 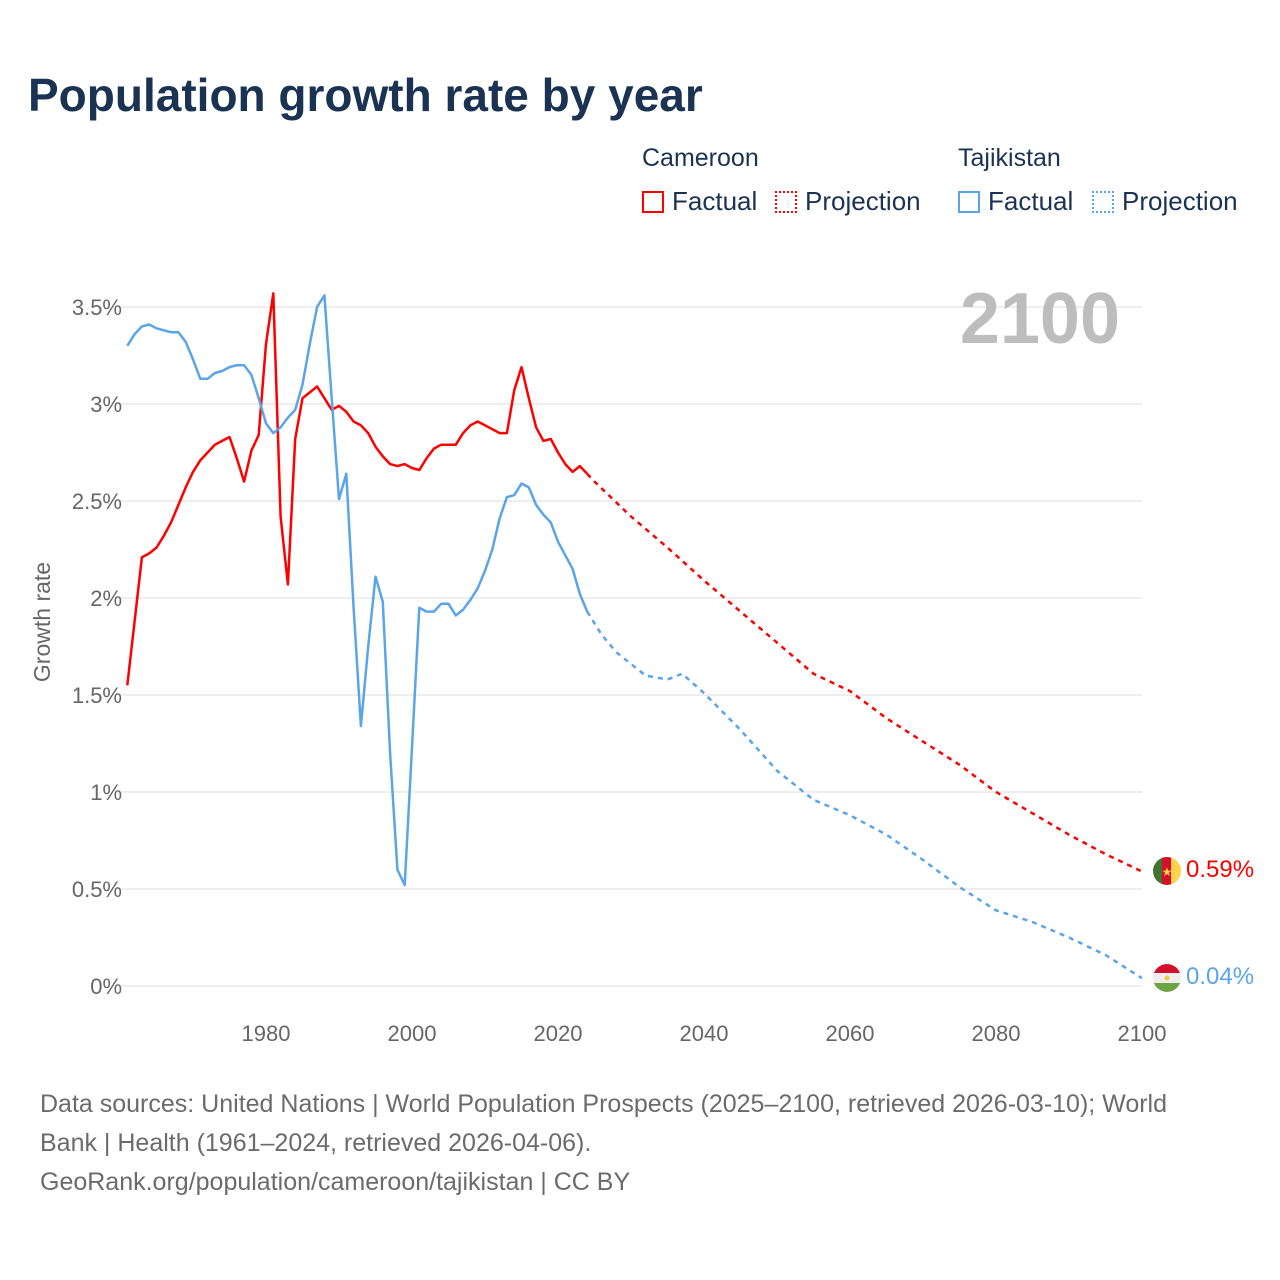 What do you see at coordinates (266, 1033) in the screenshot?
I see `x-tick-label: 1980` at bounding box center [266, 1033].